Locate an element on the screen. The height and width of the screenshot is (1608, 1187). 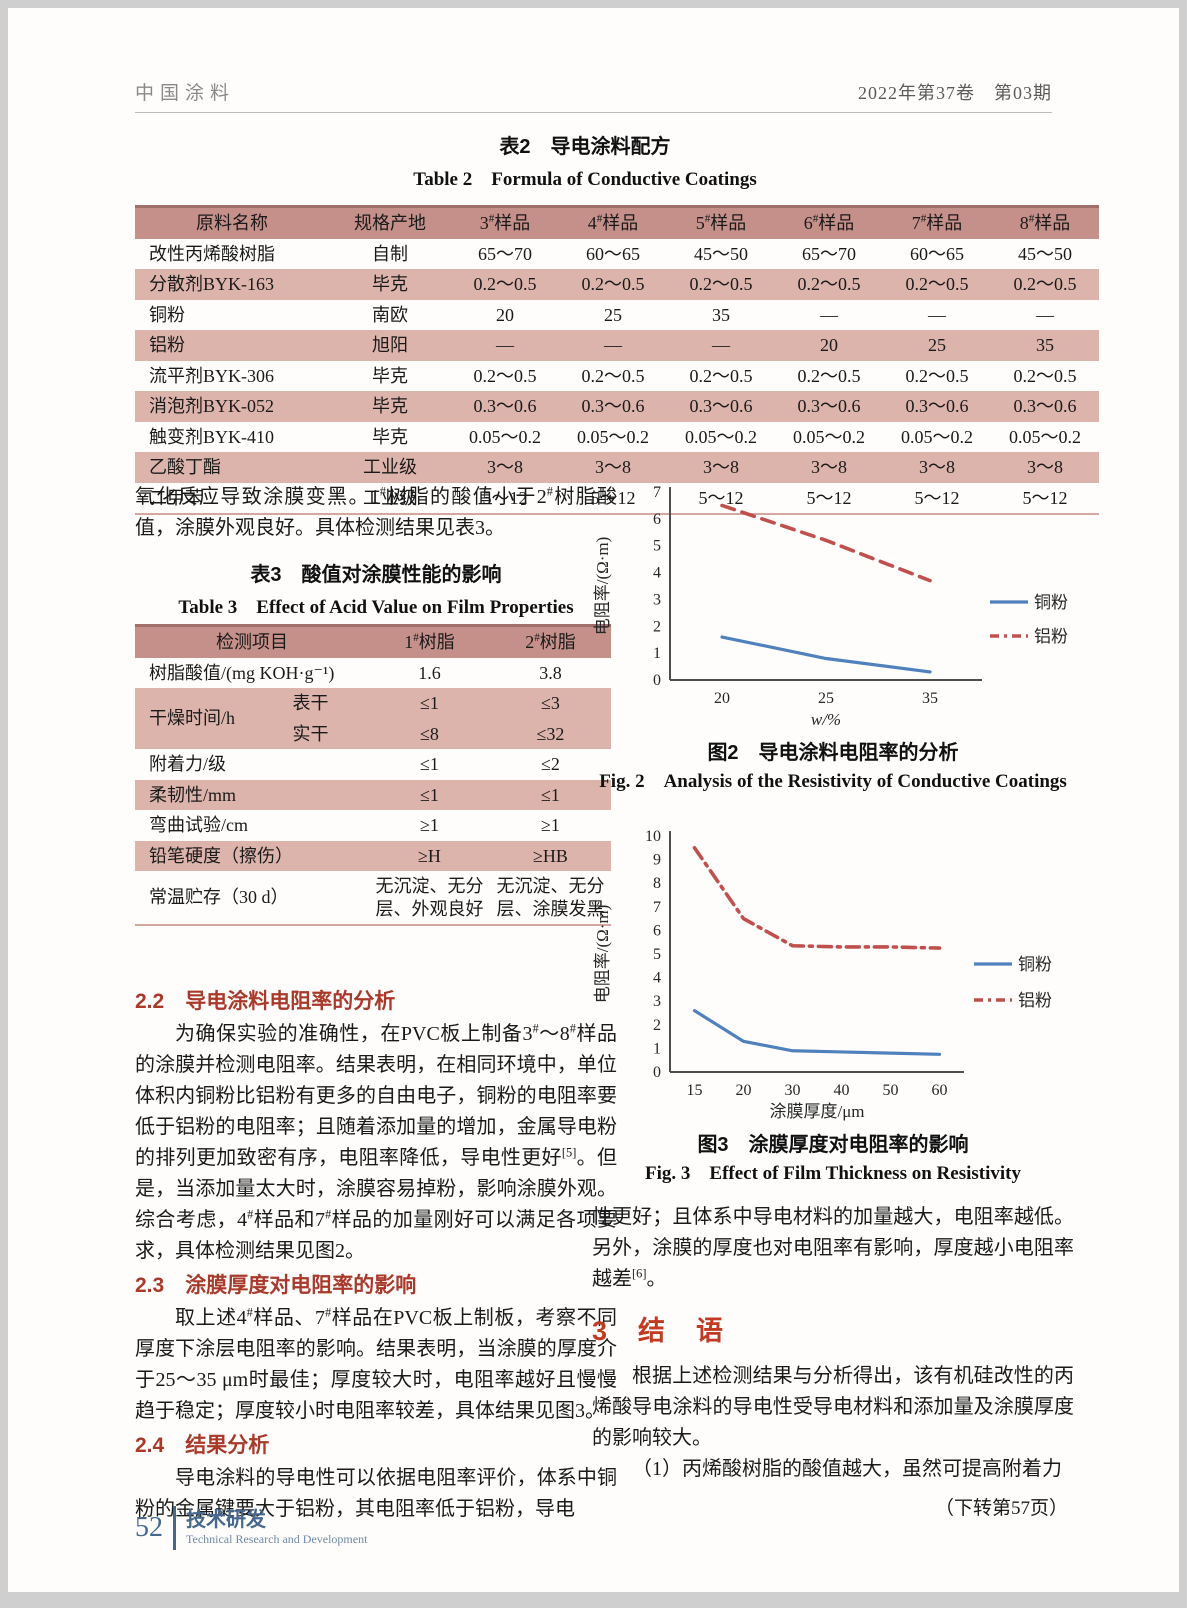
series-line-铝粉 is located at coordinates (826, 543).